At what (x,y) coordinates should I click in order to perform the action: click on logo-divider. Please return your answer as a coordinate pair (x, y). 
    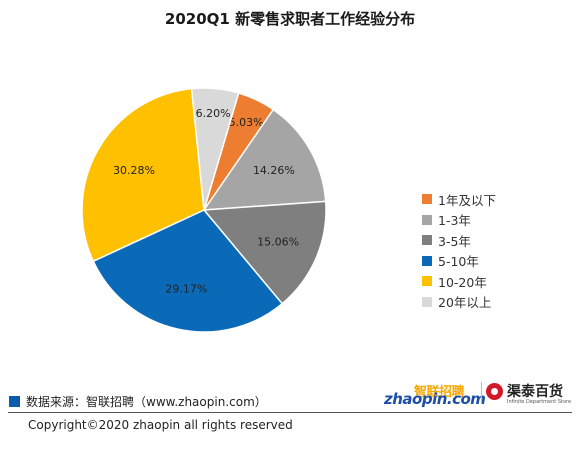
    Looking at the image, I should click on (481, 393).